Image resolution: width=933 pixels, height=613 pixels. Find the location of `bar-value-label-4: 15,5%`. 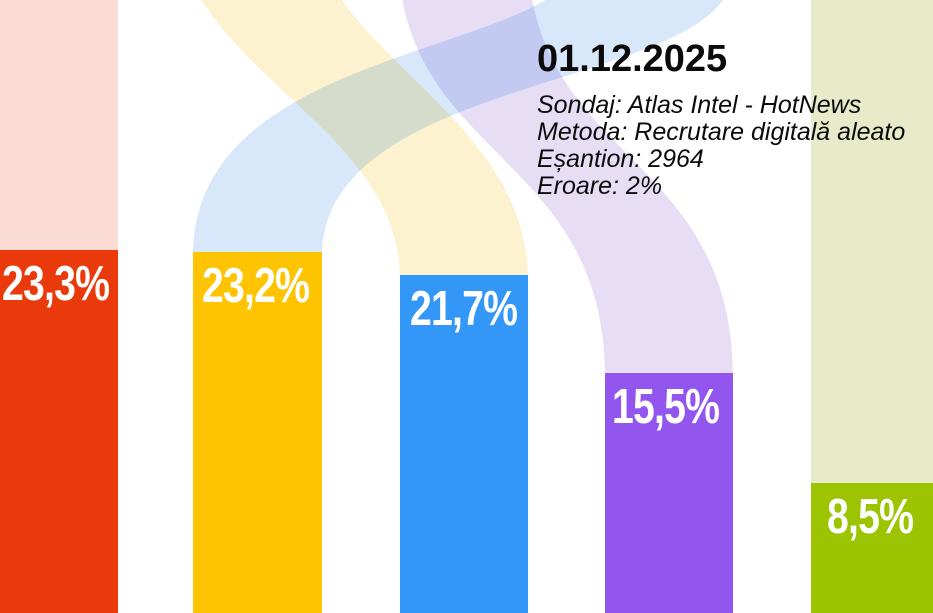

bar-value-label-4: 15,5% is located at coordinates (666, 407).